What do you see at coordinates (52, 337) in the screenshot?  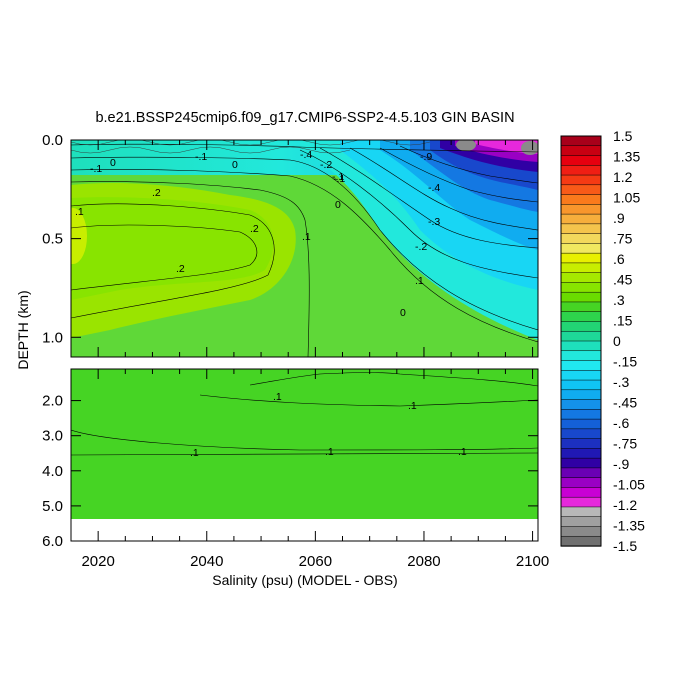 I see `y-tick-label: 1.0` at bounding box center [52, 337].